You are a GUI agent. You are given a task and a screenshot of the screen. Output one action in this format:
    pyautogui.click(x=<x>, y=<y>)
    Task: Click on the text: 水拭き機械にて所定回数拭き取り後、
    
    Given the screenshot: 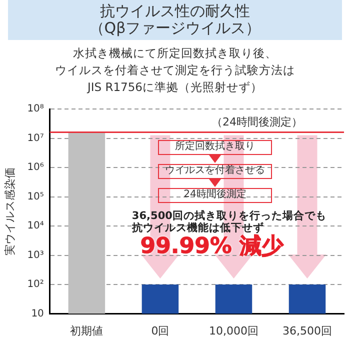 What is the action you would take?
    pyautogui.click(x=175, y=53)
    